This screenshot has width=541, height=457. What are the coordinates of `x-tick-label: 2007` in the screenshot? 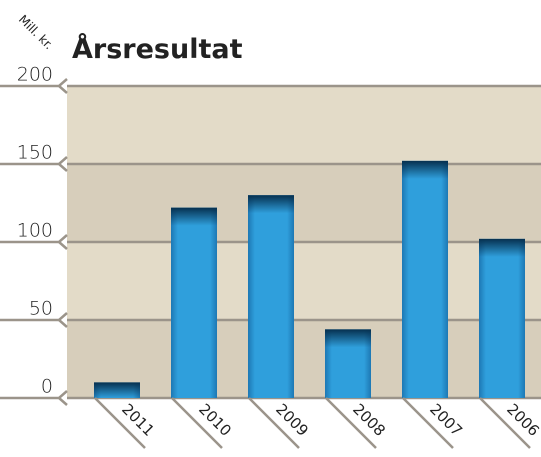 It's located at (446, 420).